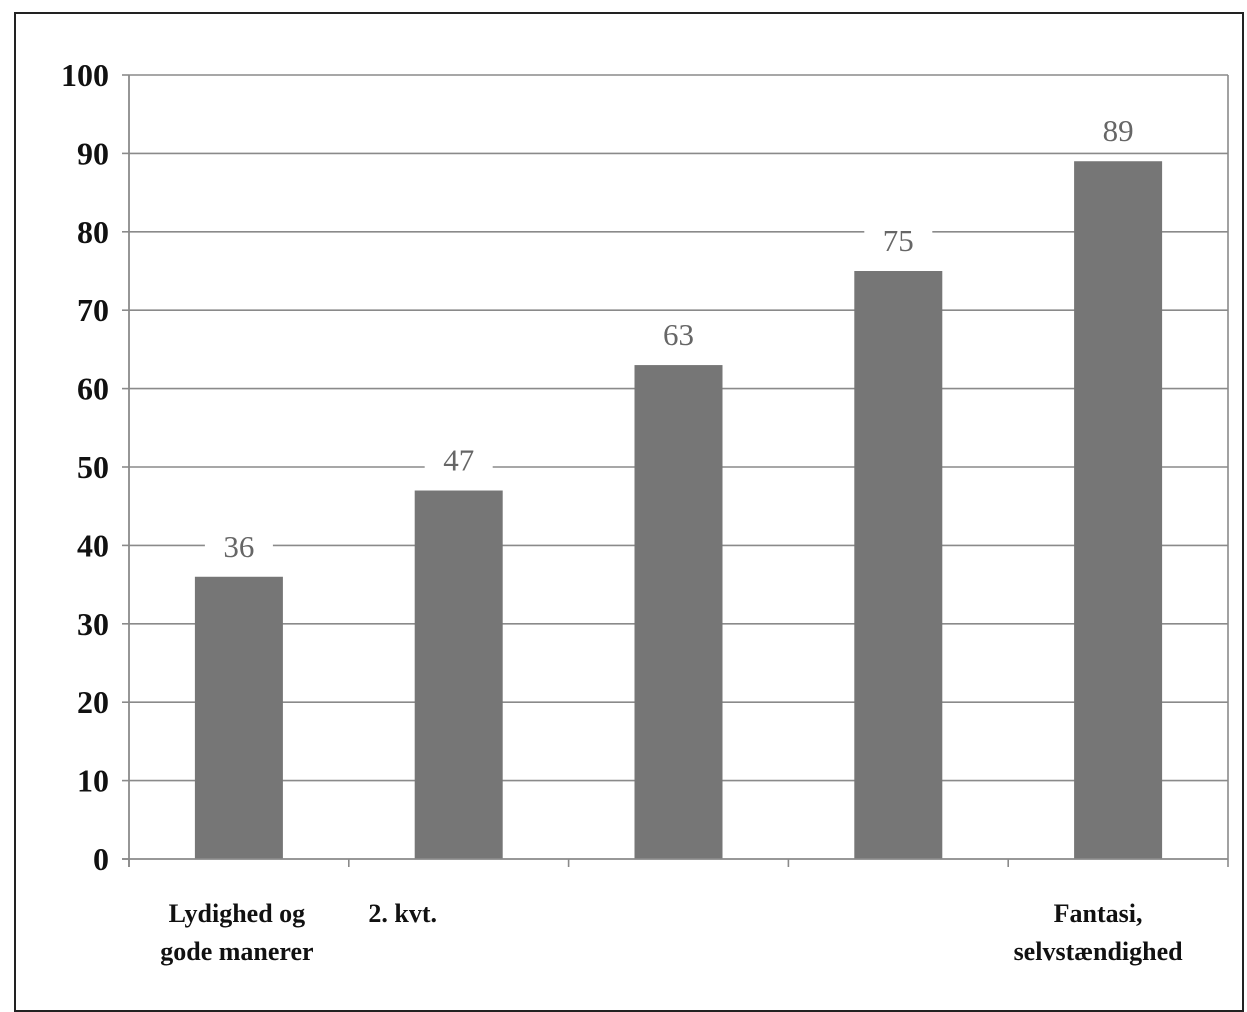 The width and height of the screenshot is (1247, 1012). I want to click on data-label: 89, so click(1118, 130).